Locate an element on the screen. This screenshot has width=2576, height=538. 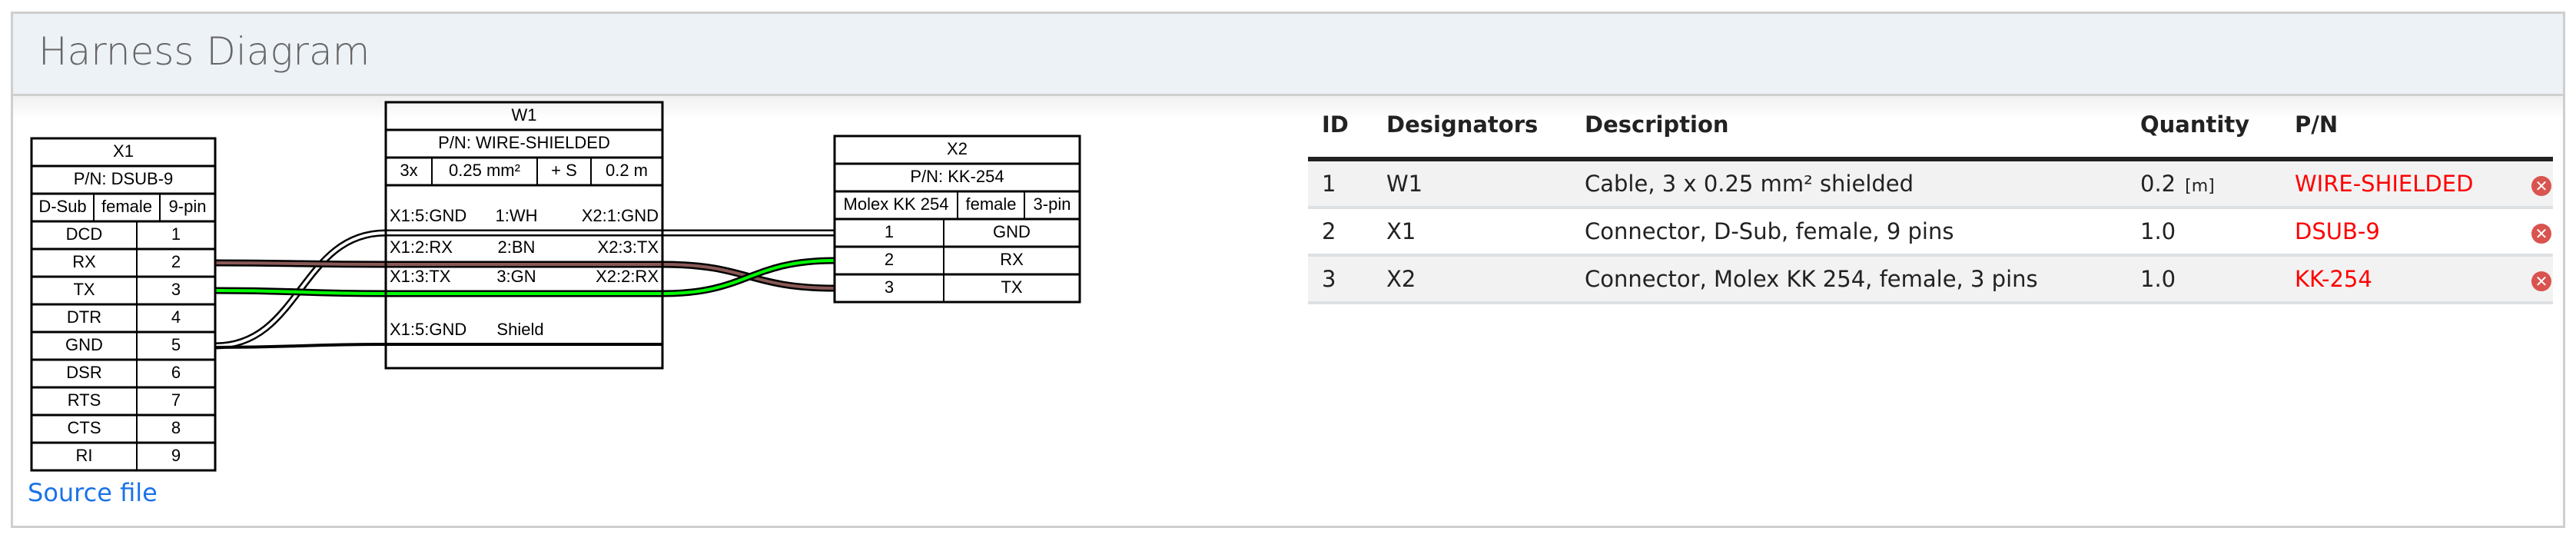
bom-unit: [m] is located at coordinates (2200, 186).